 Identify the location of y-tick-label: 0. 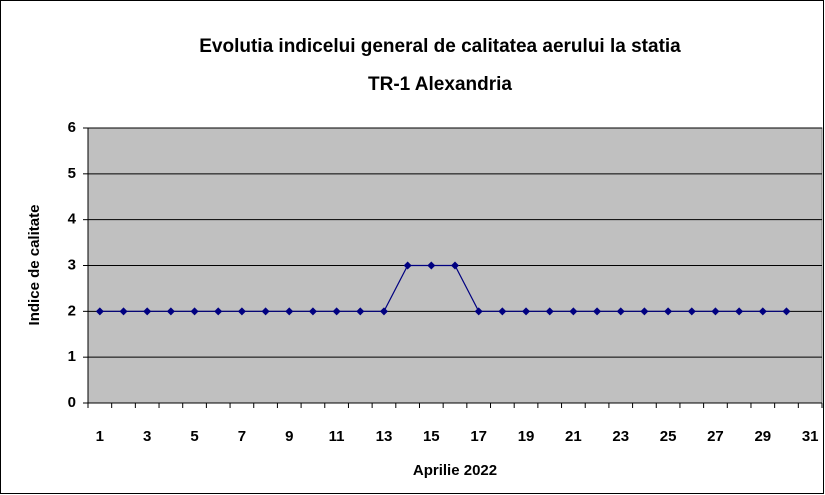
(72, 402).